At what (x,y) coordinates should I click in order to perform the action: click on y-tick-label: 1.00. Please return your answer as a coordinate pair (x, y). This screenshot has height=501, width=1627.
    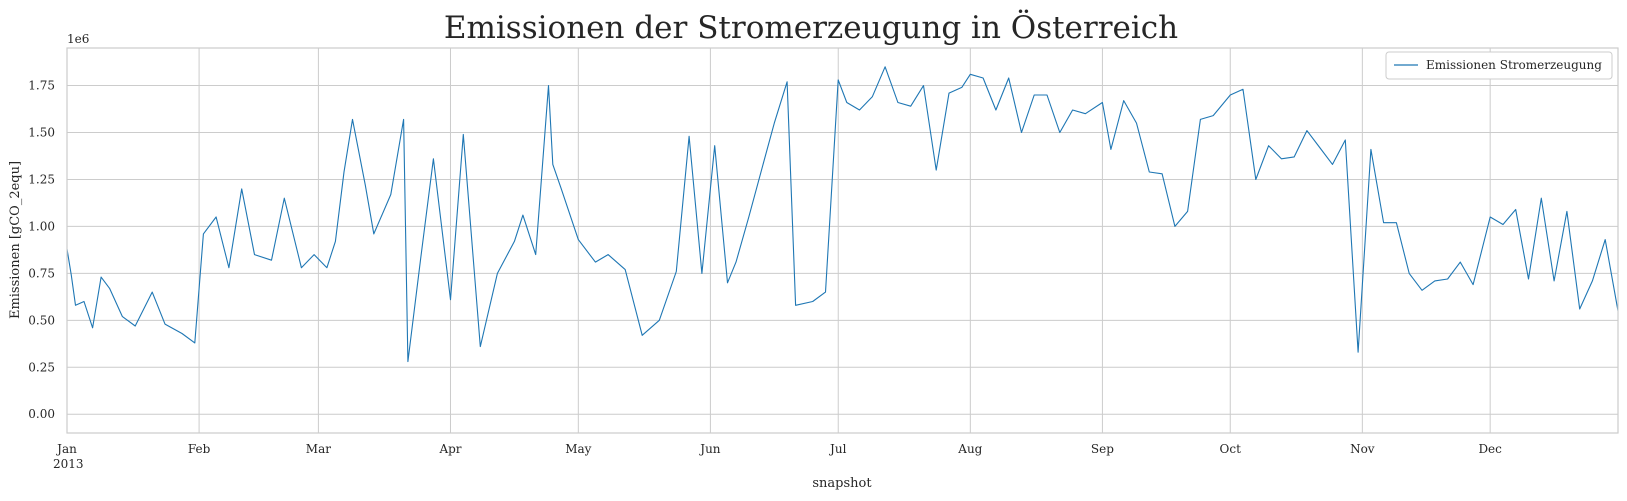
    Looking at the image, I should click on (41, 226).